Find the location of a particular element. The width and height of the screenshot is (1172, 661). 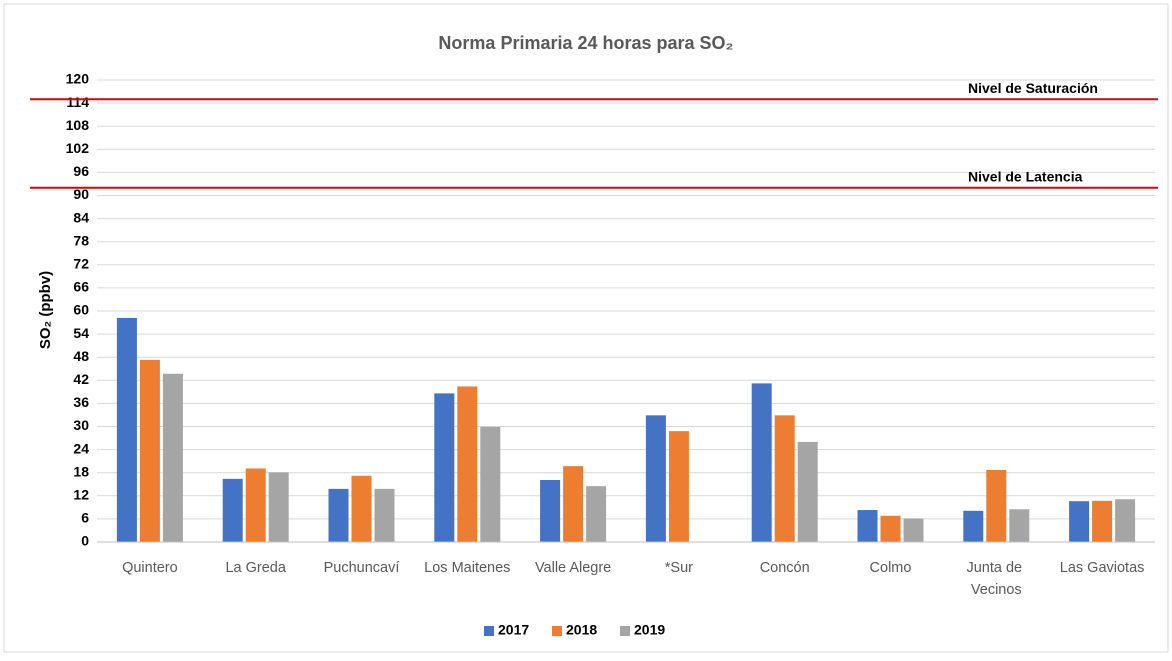

y-tick-label: 108 is located at coordinates (78, 125).